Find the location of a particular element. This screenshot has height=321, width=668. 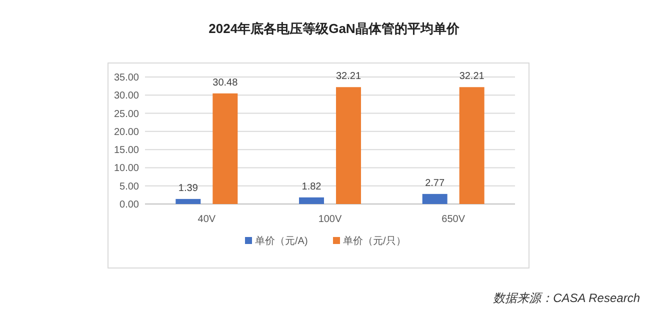

y-tick-label: 15.00 is located at coordinates (127, 150).